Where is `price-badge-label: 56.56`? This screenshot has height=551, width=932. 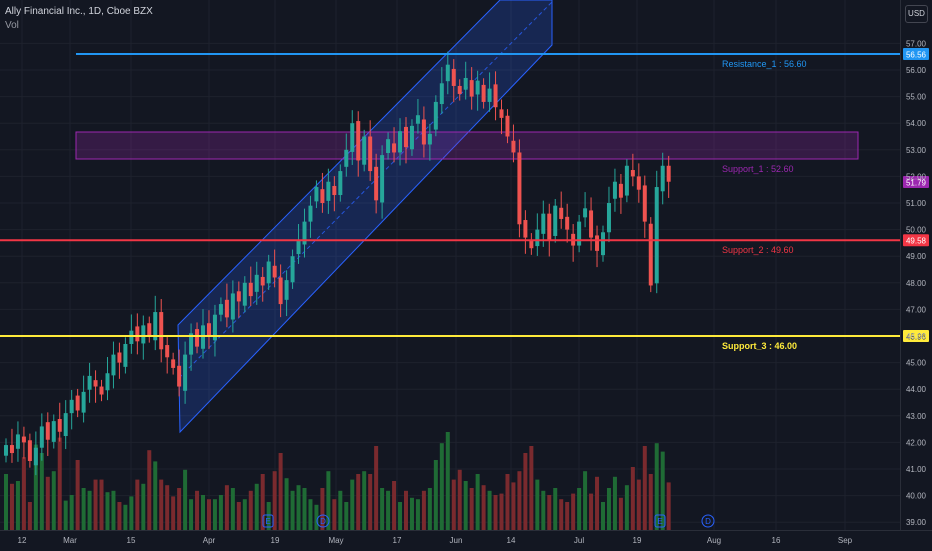 price-badge-label: 56.56 is located at coordinates (916, 55).